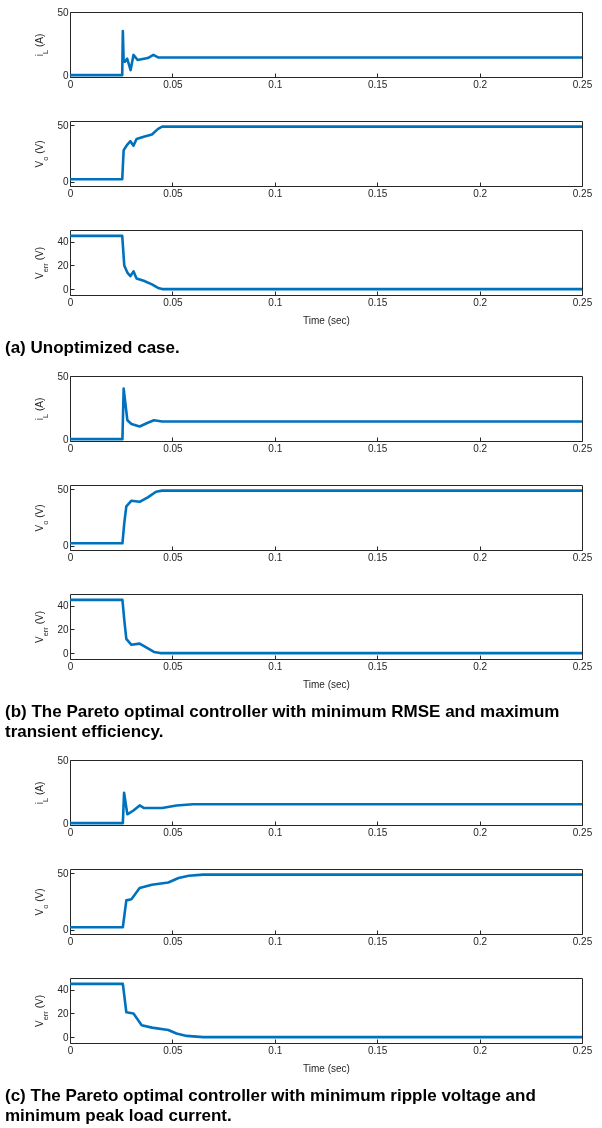 This screenshot has width=602, height=1128. I want to click on text: (c) The Pareto optimal controller with minimum ripple voltage and minimum peak load current., so click(270, 1105).